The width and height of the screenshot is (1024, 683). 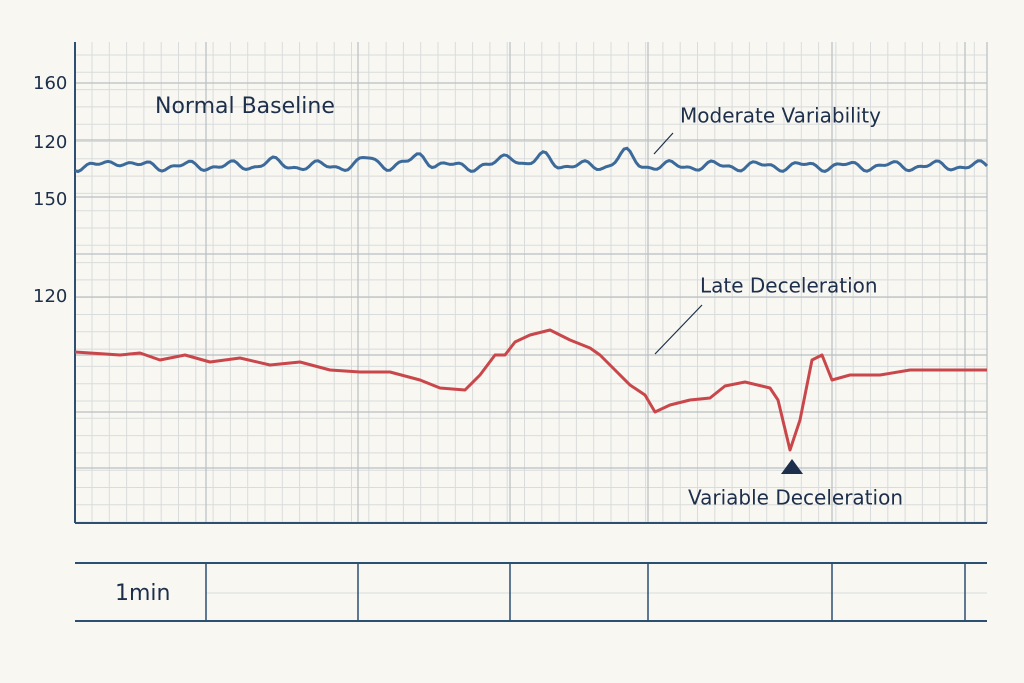 What do you see at coordinates (245, 106) in the screenshot?
I see `title: Normal Baseline` at bounding box center [245, 106].